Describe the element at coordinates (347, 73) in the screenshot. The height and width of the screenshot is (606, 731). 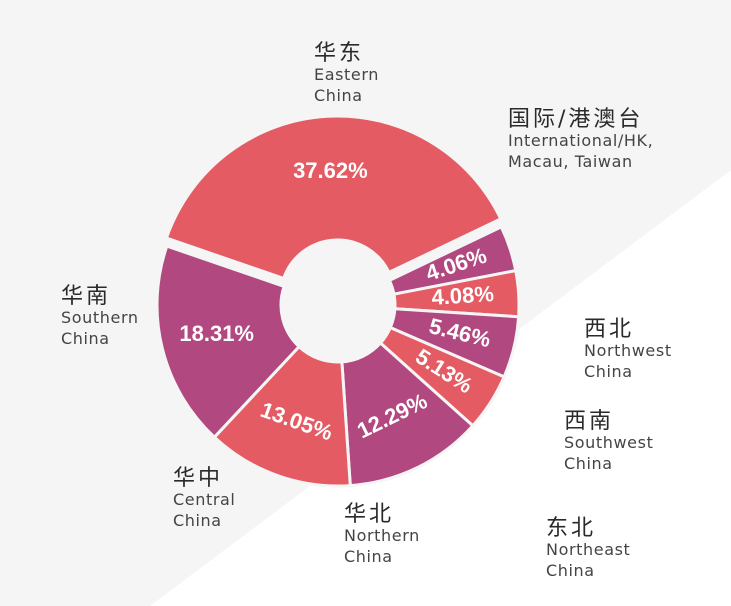
I see `label-eastern-china: 华东 Eastern China` at that location.